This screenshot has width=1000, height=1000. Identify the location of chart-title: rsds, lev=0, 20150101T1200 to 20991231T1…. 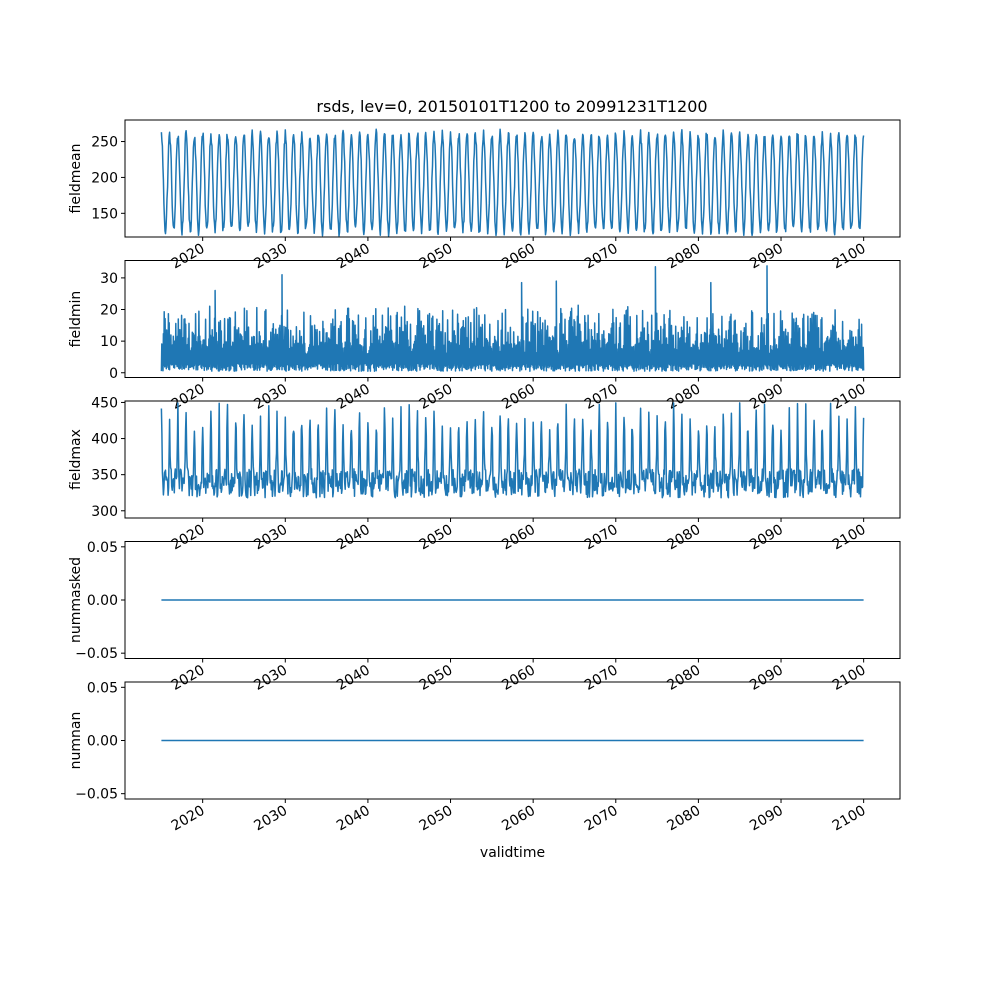
(511, 106).